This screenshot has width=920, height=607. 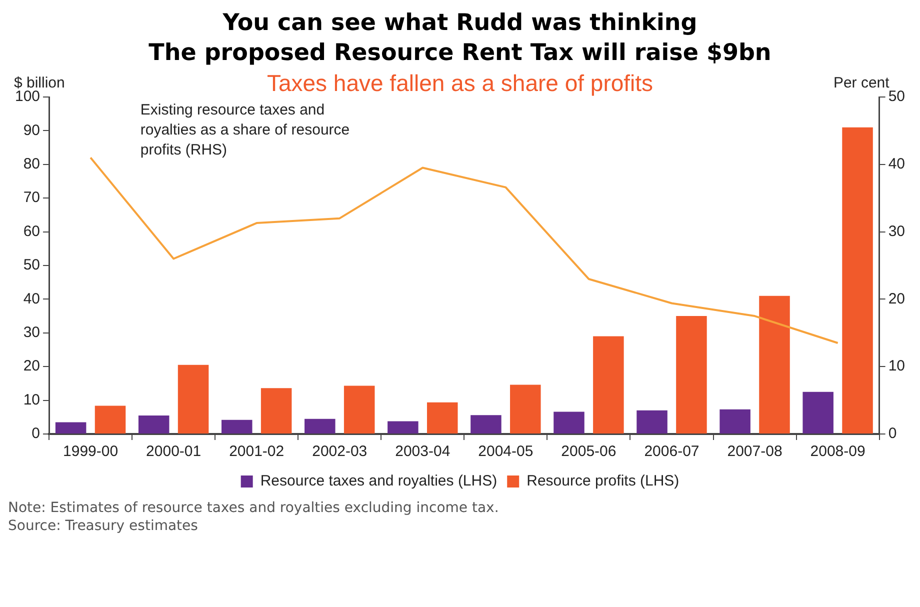 I want to click on x-tick-label: 2003-04, so click(x=422, y=451).